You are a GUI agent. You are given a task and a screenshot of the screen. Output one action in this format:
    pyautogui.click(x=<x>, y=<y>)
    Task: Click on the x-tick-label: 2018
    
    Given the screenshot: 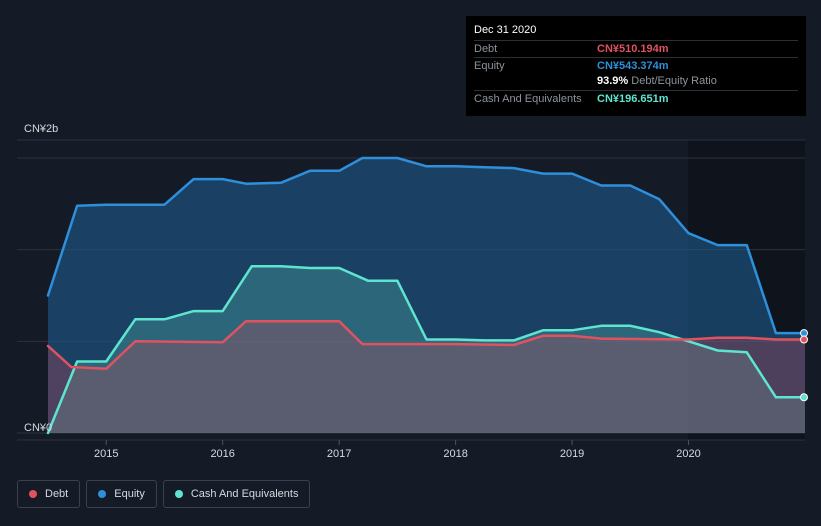 What is the action you would take?
    pyautogui.click(x=455, y=454)
    